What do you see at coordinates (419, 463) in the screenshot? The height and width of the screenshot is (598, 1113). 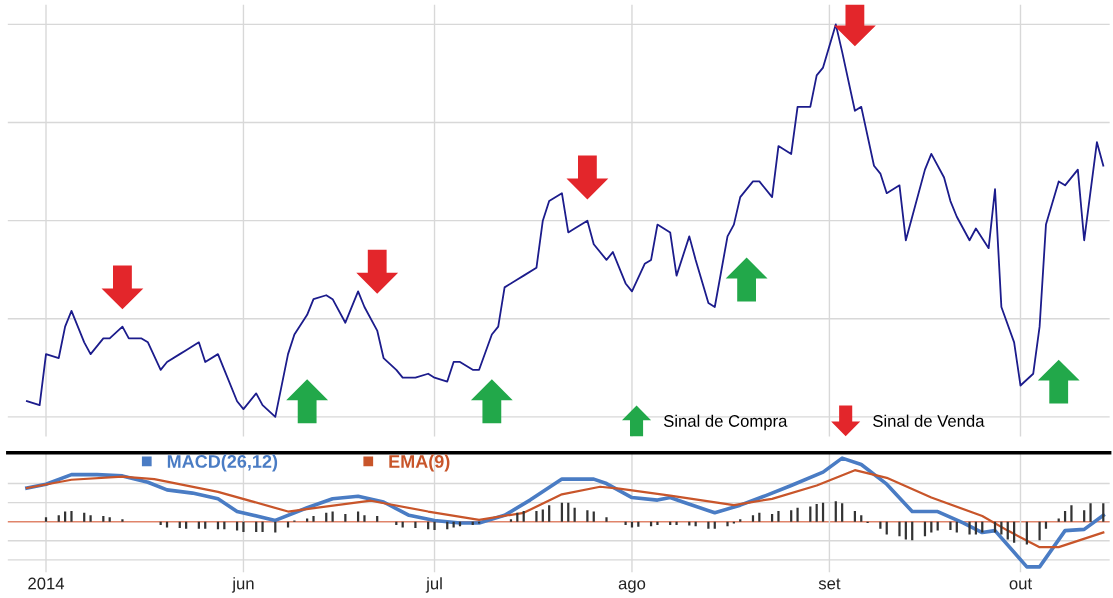 I see `legend-label: EMA(9)` at bounding box center [419, 463].